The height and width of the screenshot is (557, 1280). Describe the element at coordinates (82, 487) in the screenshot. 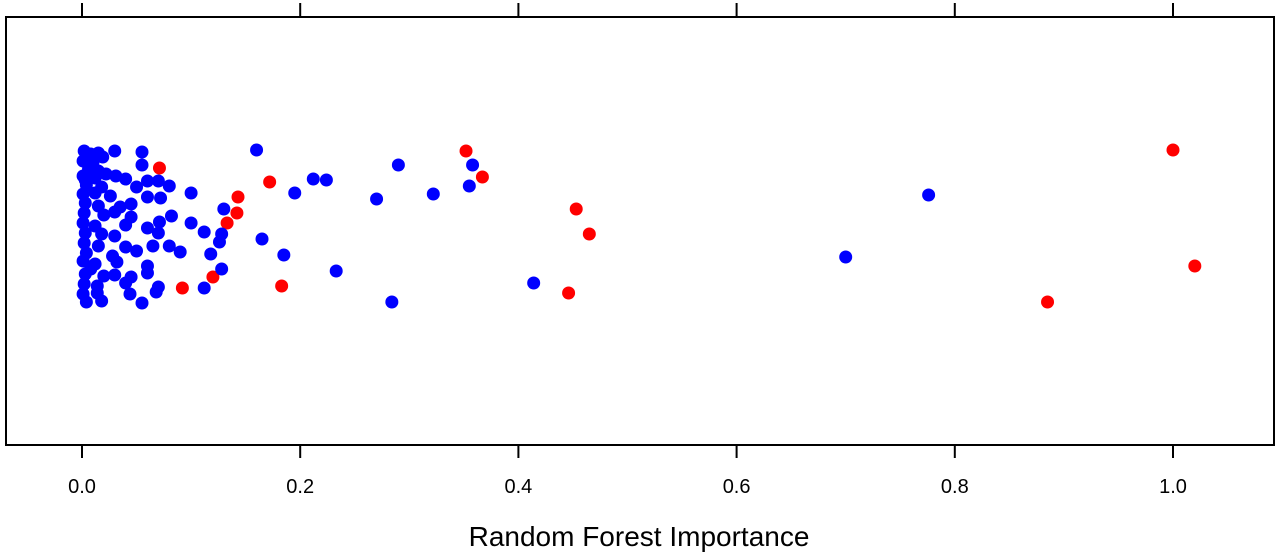

I see `x-tick-label: 0.0` at that location.